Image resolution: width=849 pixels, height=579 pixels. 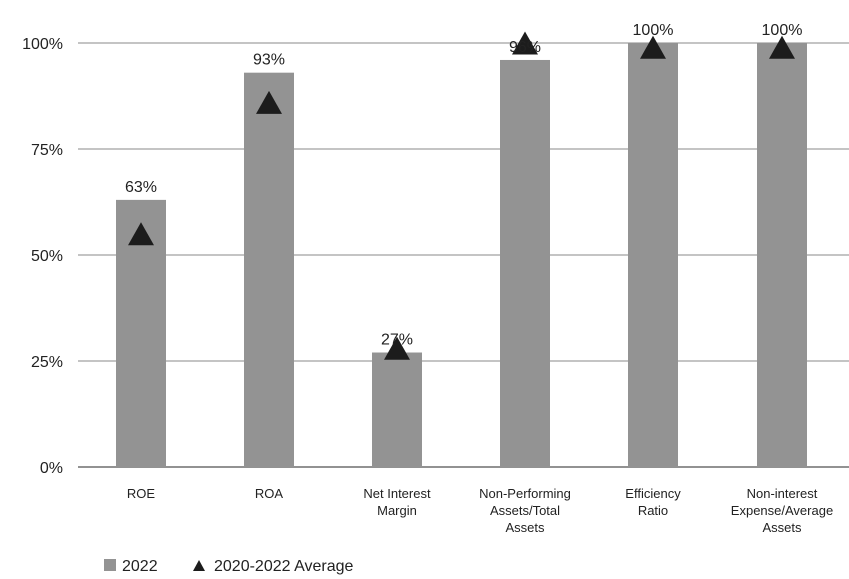 I want to click on y-axis-ticks: 0% 25% 50% 75% 100%, so click(x=42, y=256).